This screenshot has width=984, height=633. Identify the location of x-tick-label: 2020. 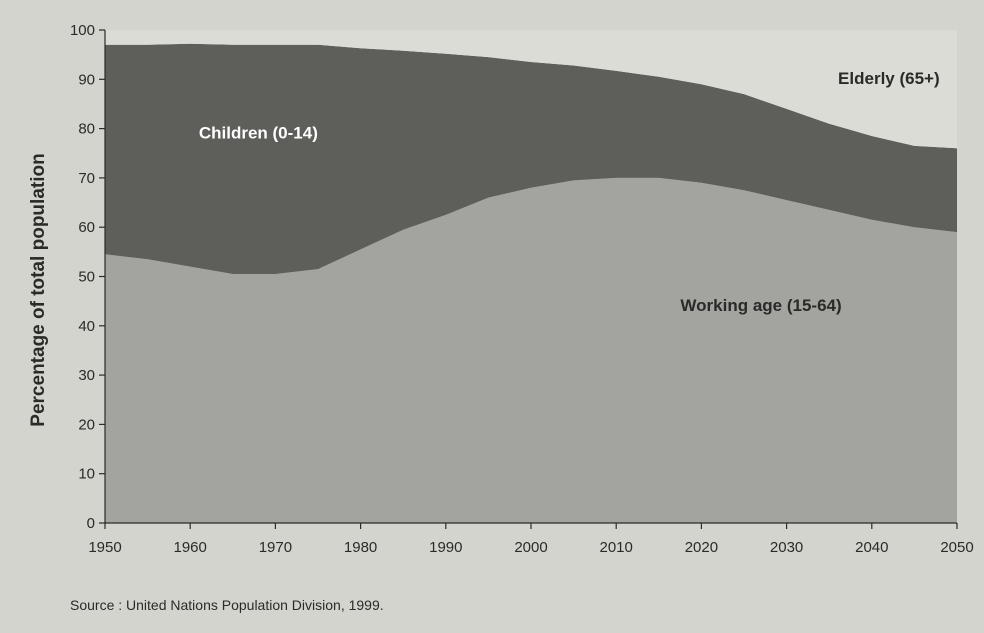
(701, 547).